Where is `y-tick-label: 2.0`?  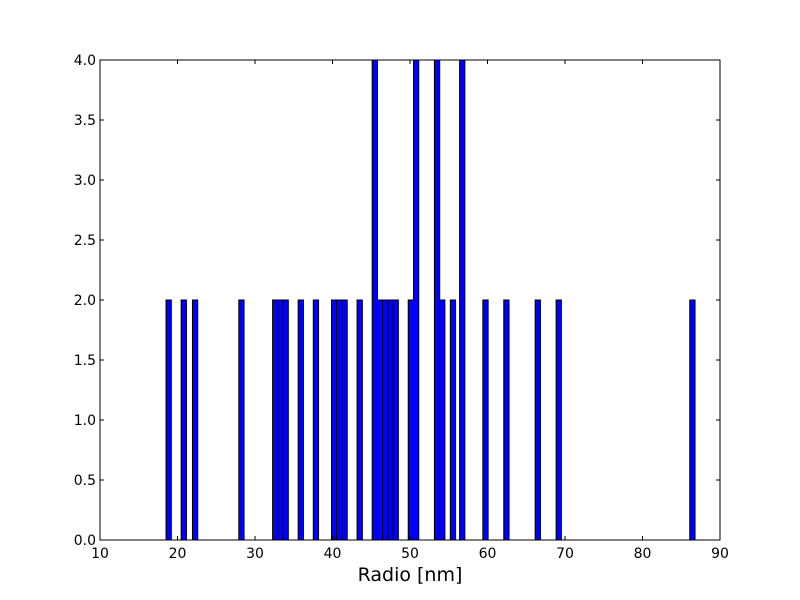 y-tick-label: 2.0 is located at coordinates (85, 301).